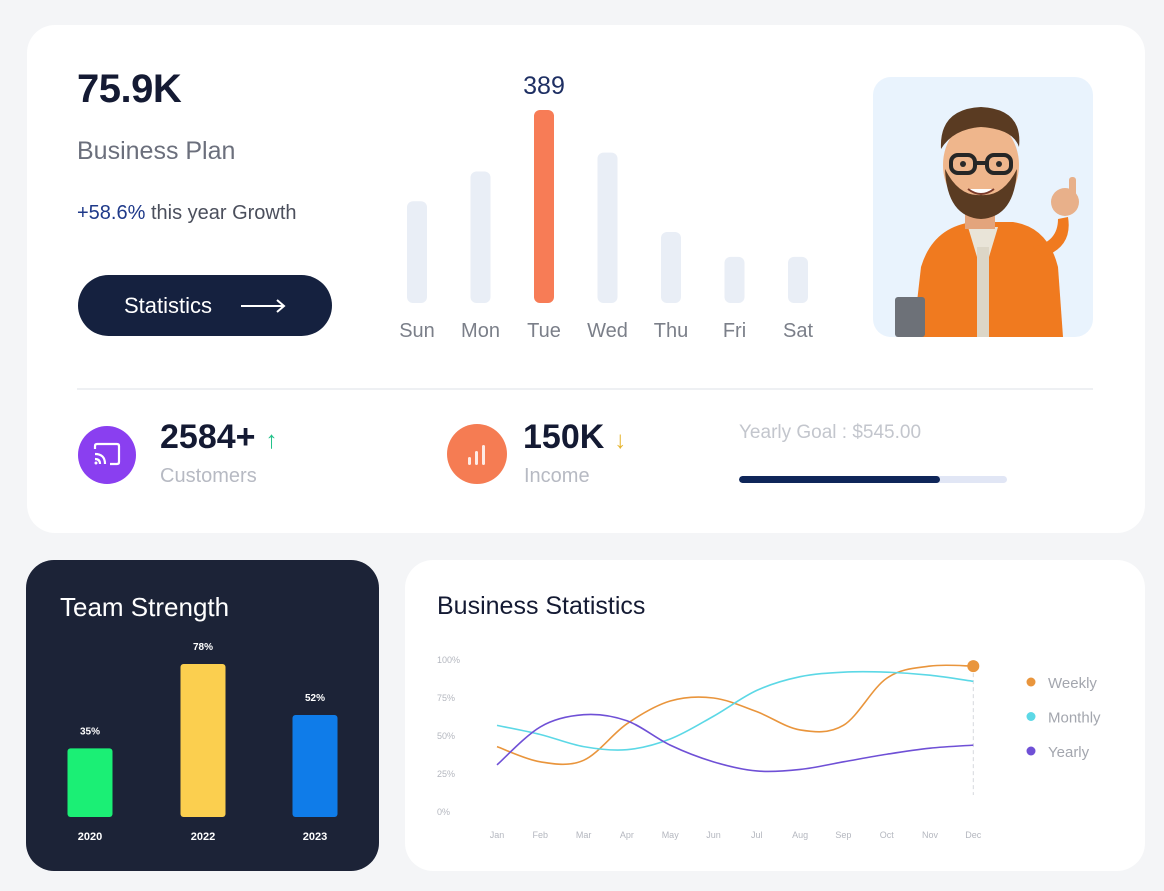 This screenshot has height=891, width=1164. What do you see at coordinates (263, 305) in the screenshot?
I see `arrow-right-icon` at bounding box center [263, 305].